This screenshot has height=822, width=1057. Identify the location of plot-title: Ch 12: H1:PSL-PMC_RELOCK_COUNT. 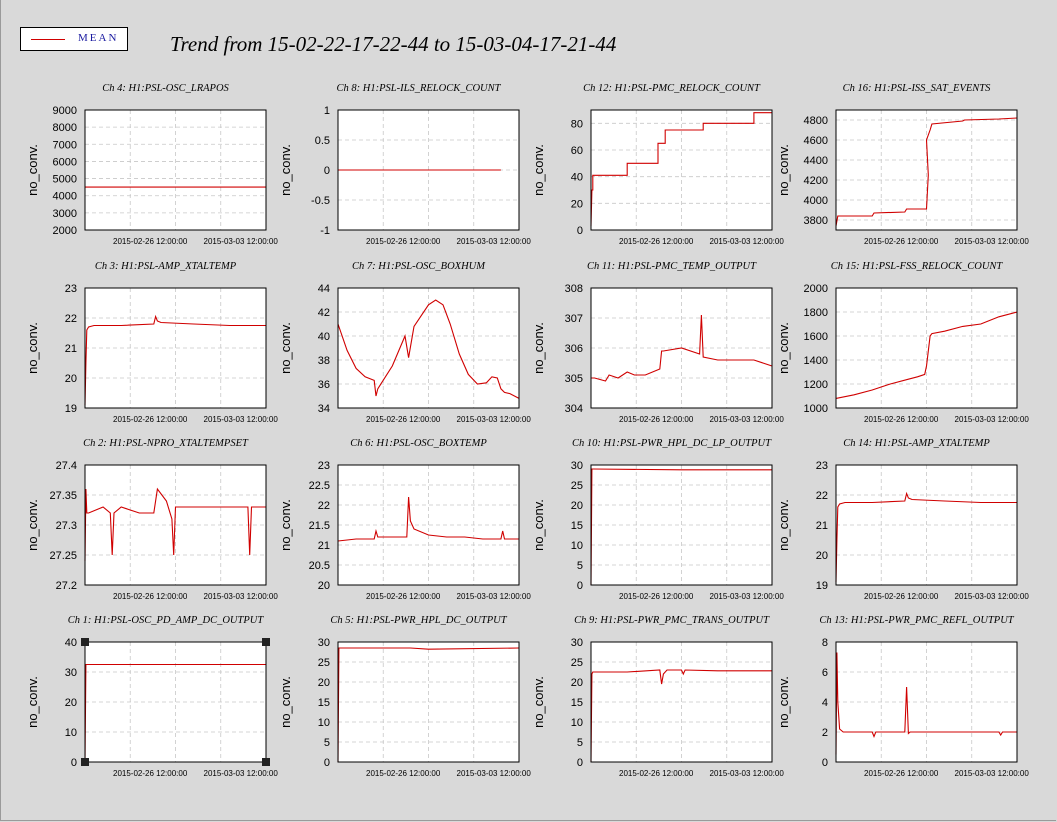
(672, 88).